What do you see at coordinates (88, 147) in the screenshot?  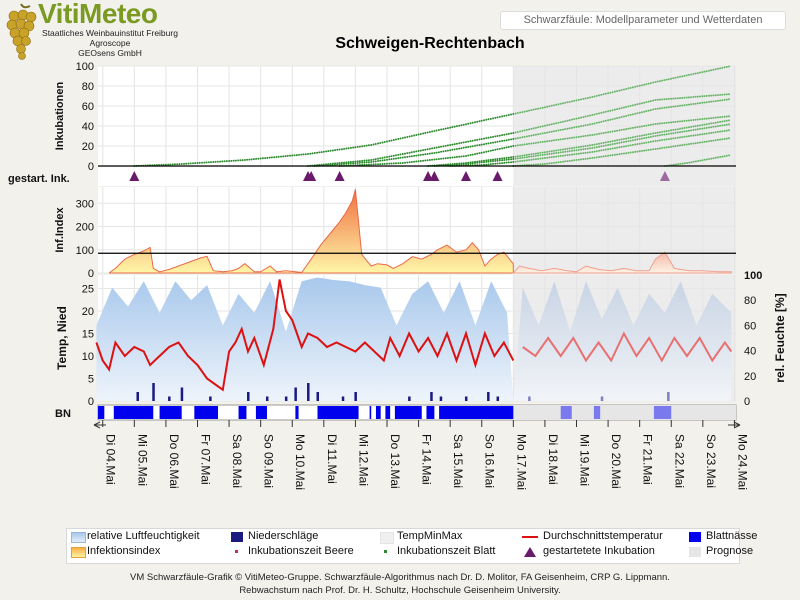 I see `incubation-axis-tick-label: 20` at bounding box center [88, 147].